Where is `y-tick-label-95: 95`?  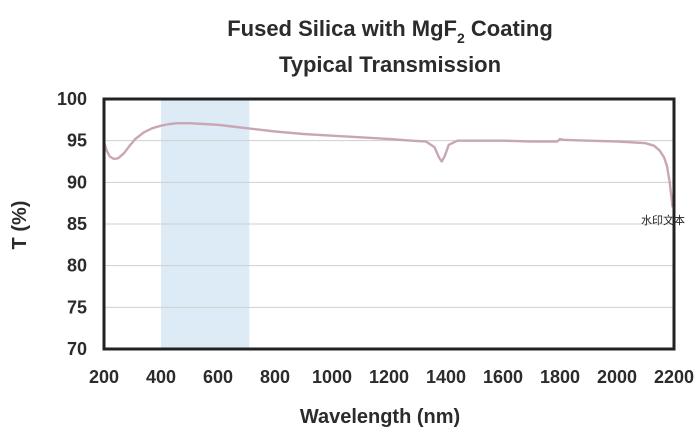
y-tick-label-95: 95 is located at coordinates (77, 141).